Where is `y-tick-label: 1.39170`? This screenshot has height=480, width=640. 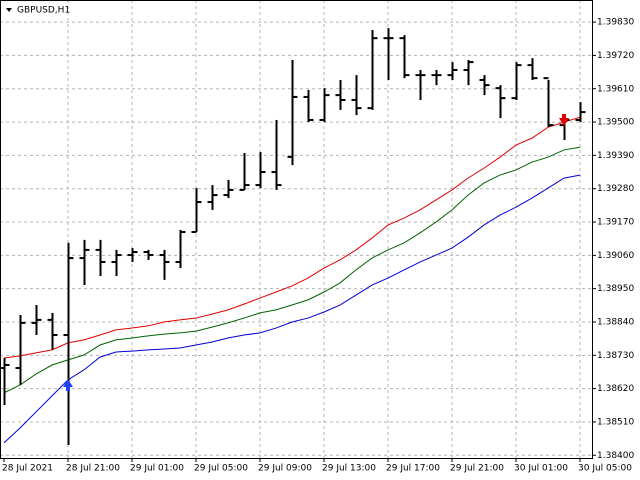
y-tick-label: 1.39170 is located at coordinates (615, 223).